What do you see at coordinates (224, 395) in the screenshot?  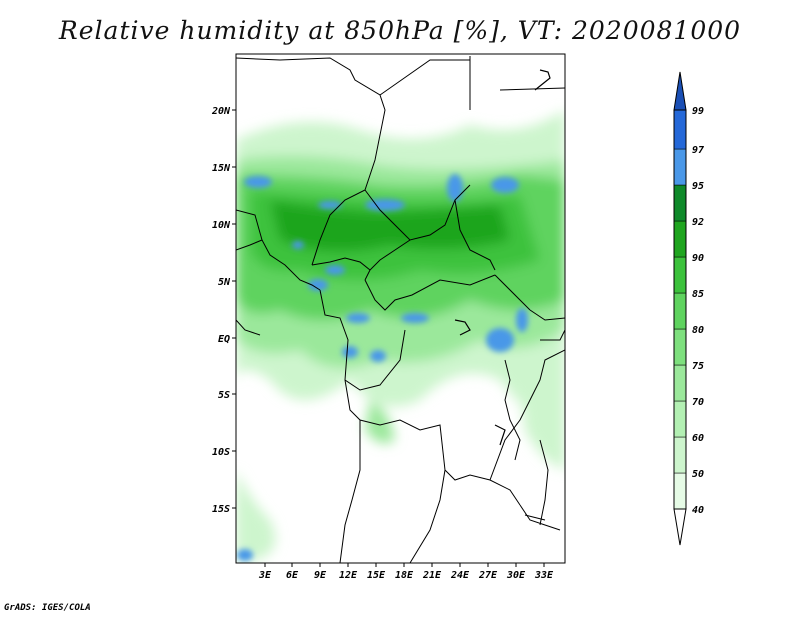 I see `lat-label: 5S` at bounding box center [224, 395].